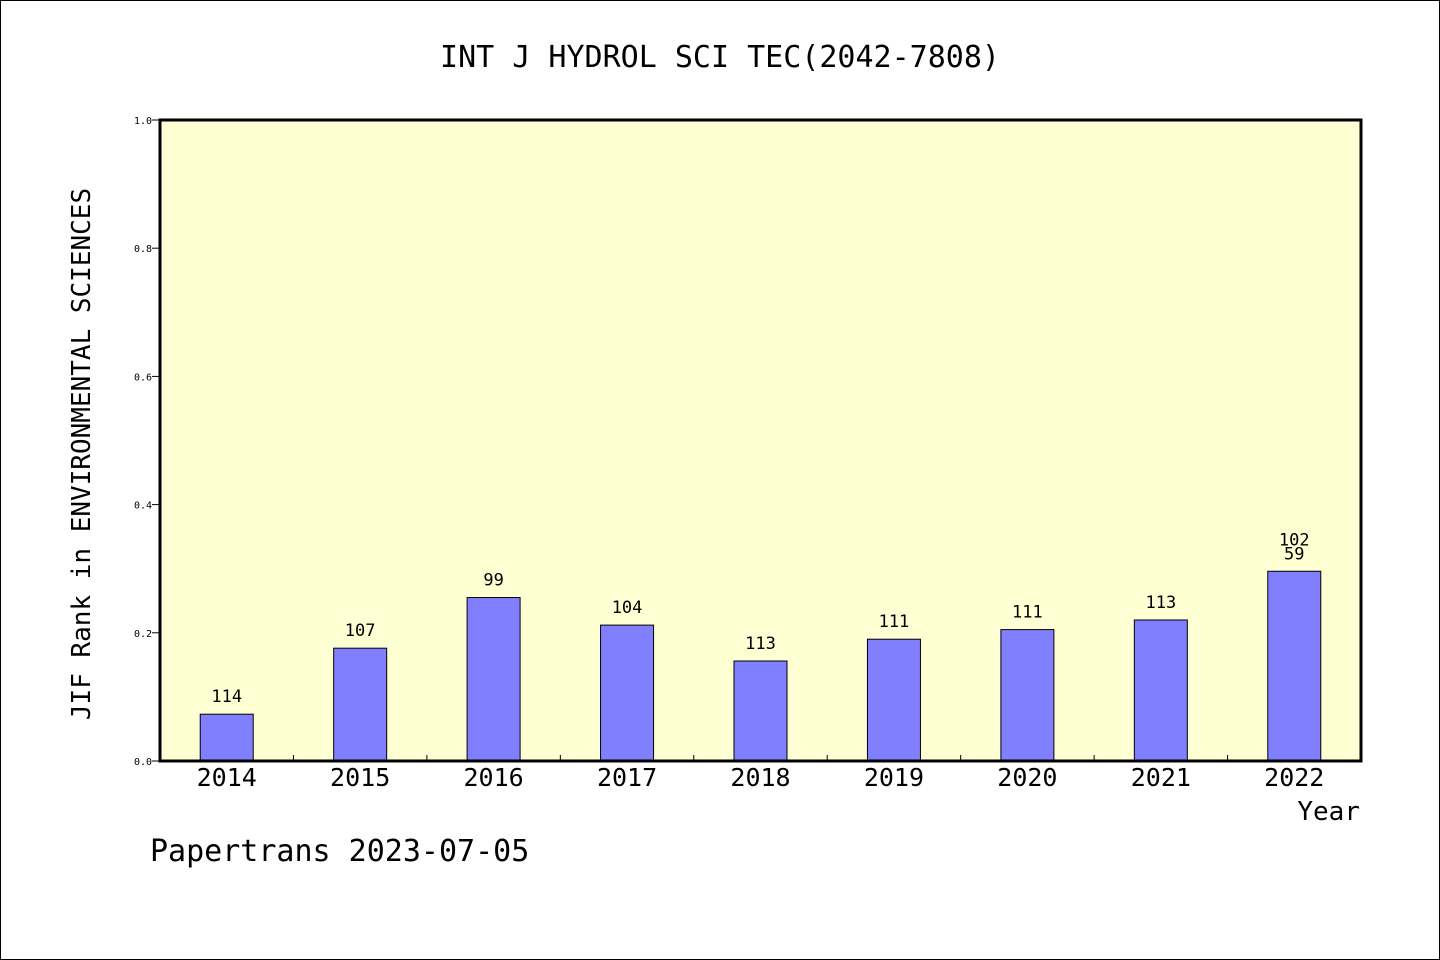 The height and width of the screenshot is (960, 1440). What do you see at coordinates (82, 454) in the screenshot?
I see `y-axis-title: JIF Rank in ENVIRONMENTAL SCIENCES` at bounding box center [82, 454].